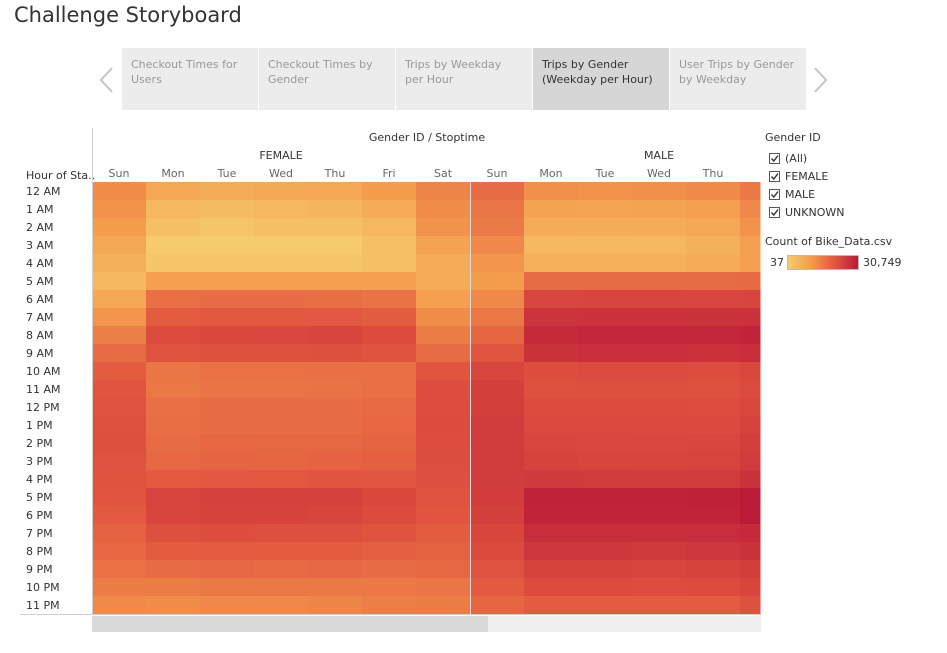 This screenshot has height=653, width=947. Describe the element at coordinates (190, 79) in the screenshot. I see `story-tab-checkout-times-users: Checkout Times for Users` at that location.